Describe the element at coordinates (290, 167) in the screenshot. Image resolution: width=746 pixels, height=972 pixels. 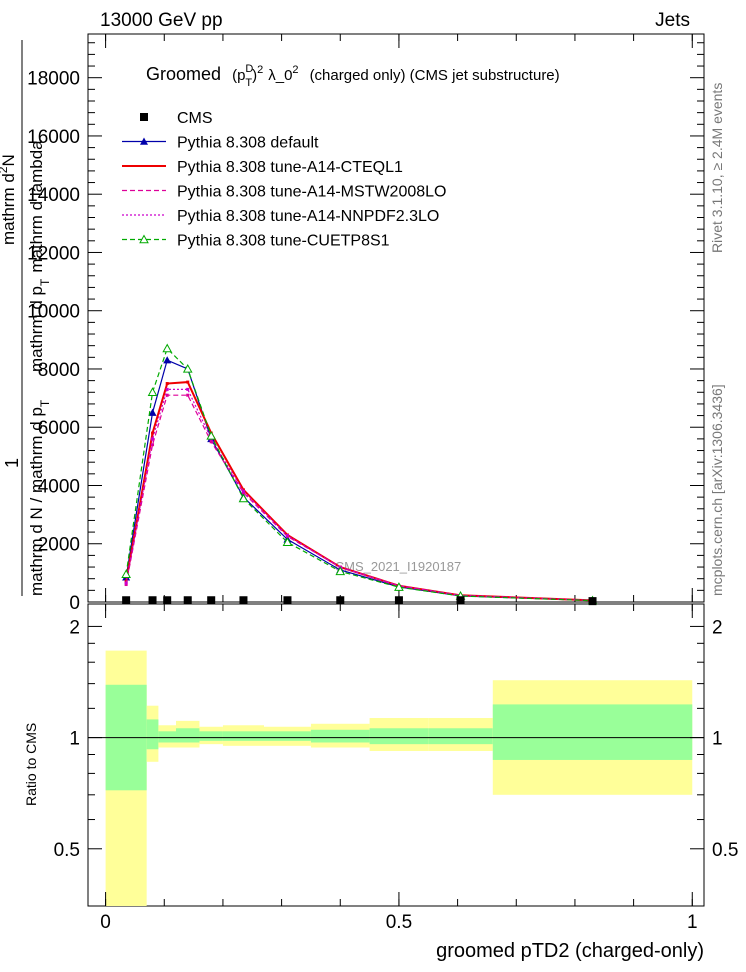
I see `legend-label: Pythia 8.308 tune-A14-CTEQL1` at that location.